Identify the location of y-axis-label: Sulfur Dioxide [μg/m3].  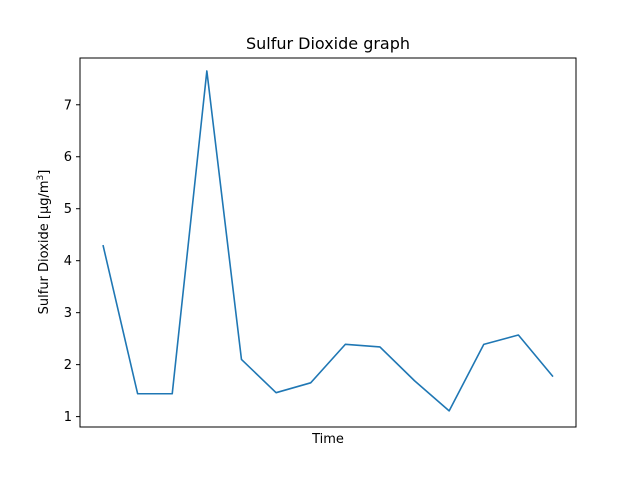
(44, 242).